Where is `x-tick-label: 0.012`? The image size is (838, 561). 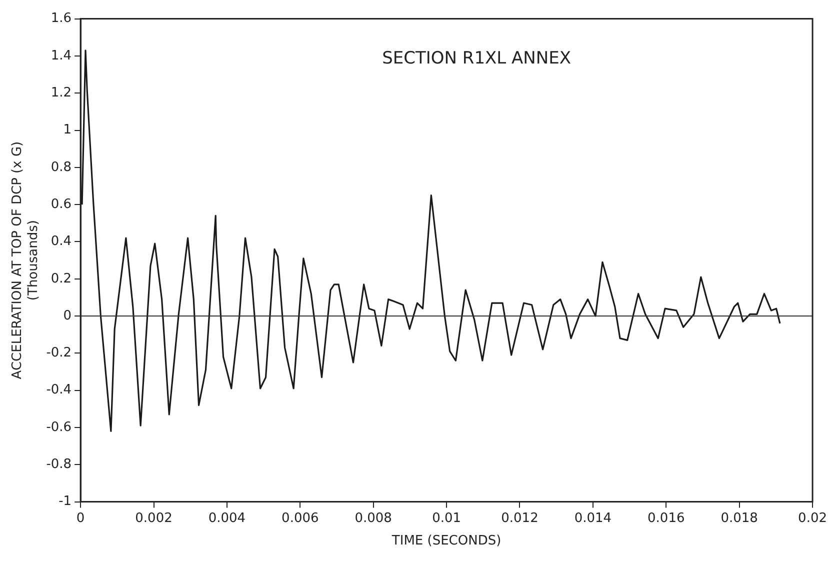
x-tick-label: 0.012 is located at coordinates (519, 518).